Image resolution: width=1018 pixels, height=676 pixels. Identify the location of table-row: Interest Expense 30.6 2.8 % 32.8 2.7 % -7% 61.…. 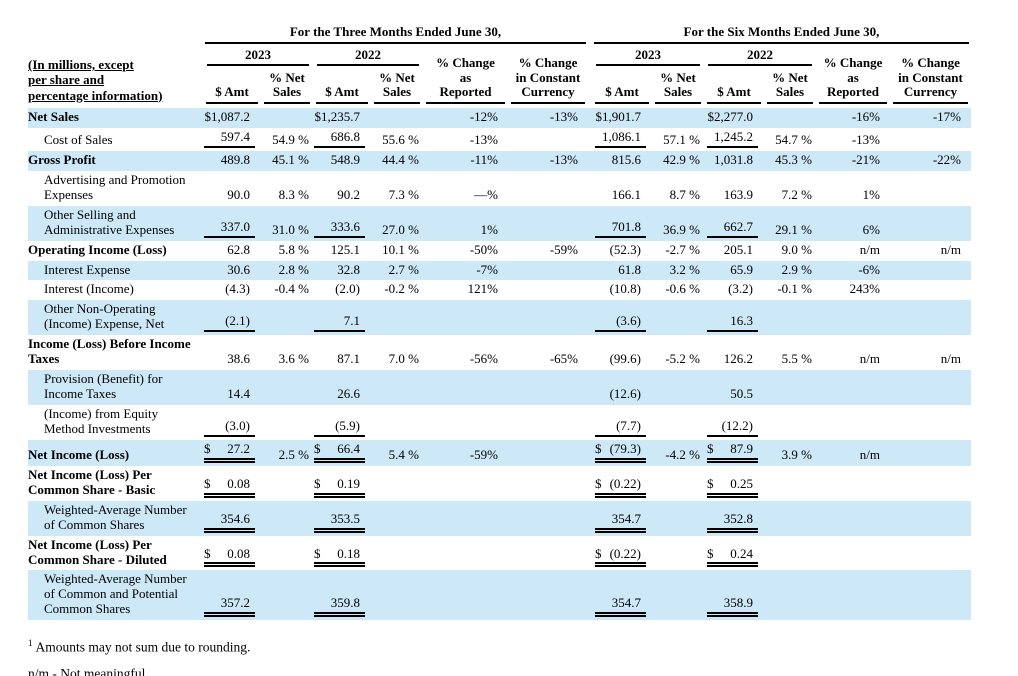
(499, 270).